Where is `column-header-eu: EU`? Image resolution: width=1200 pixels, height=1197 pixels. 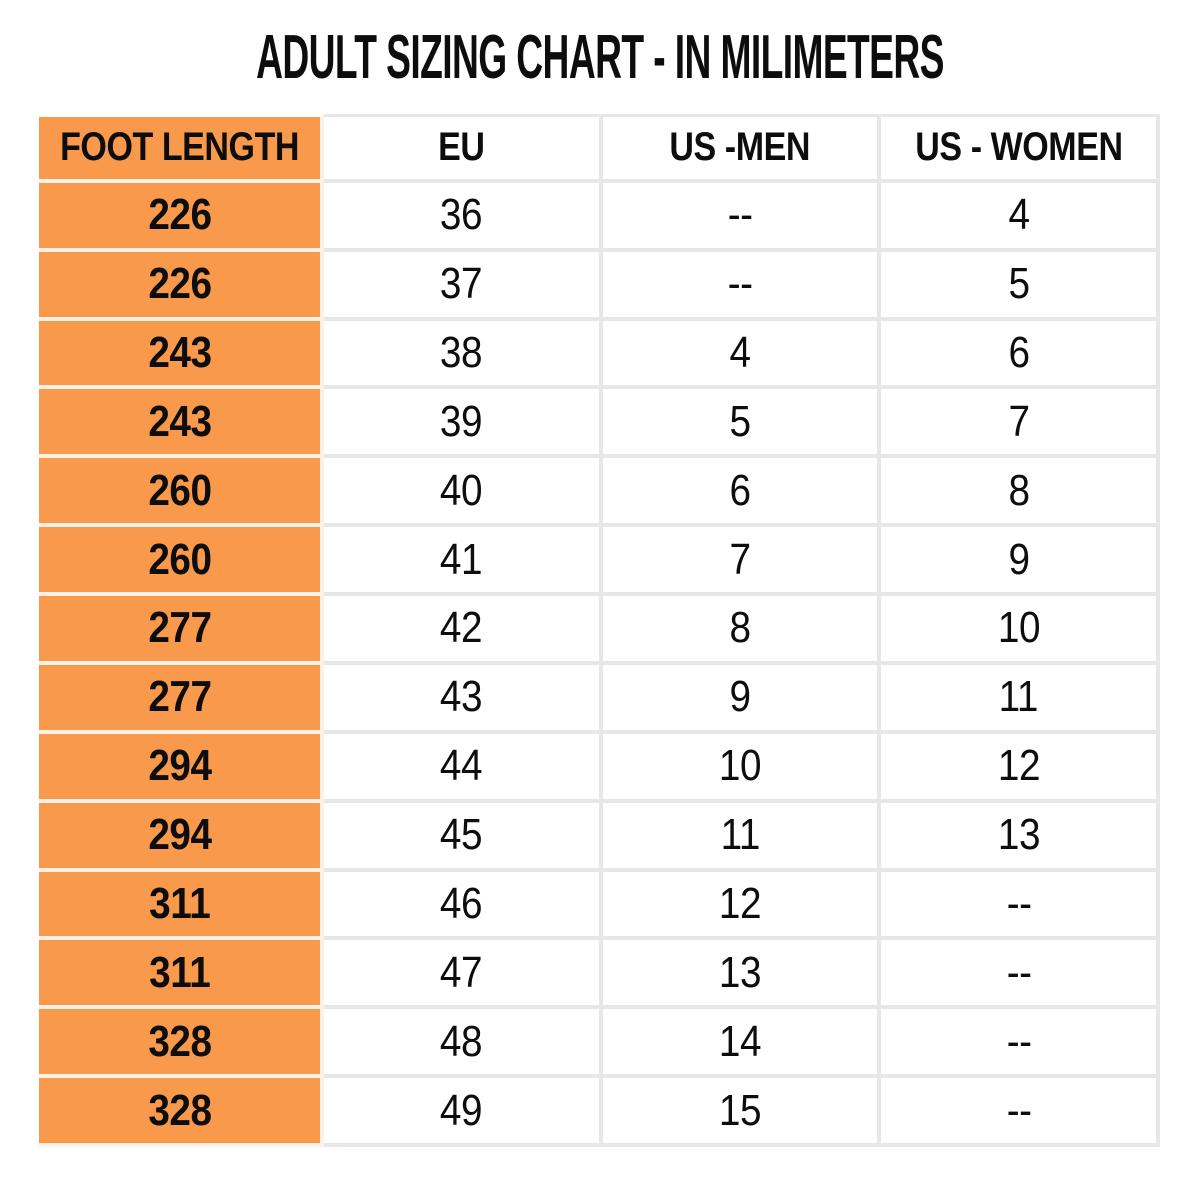 column-header-eu: EU is located at coordinates (463, 148).